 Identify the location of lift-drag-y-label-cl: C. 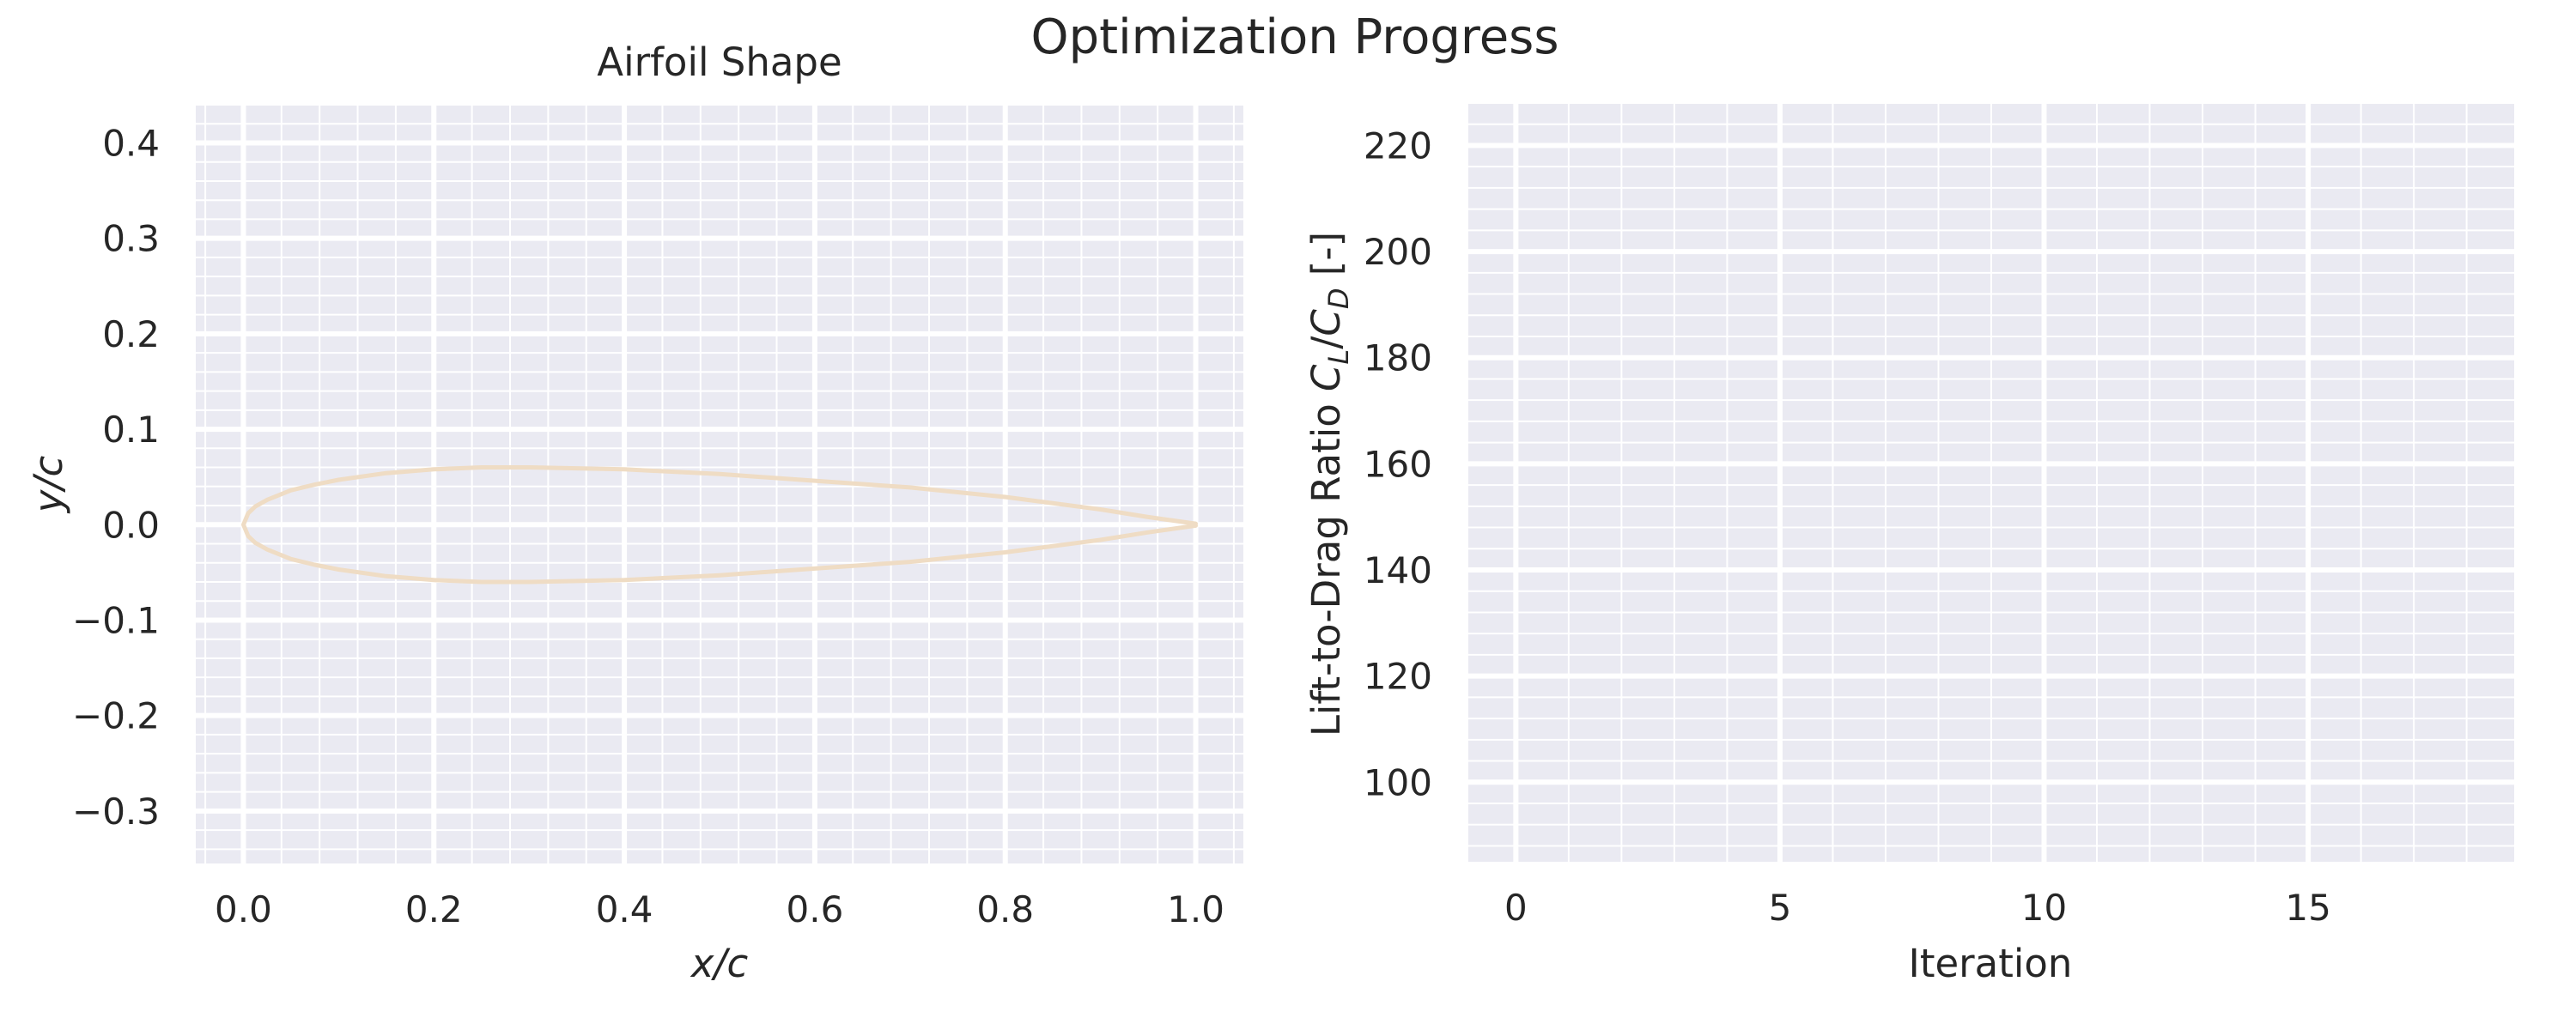
(1326, 377).